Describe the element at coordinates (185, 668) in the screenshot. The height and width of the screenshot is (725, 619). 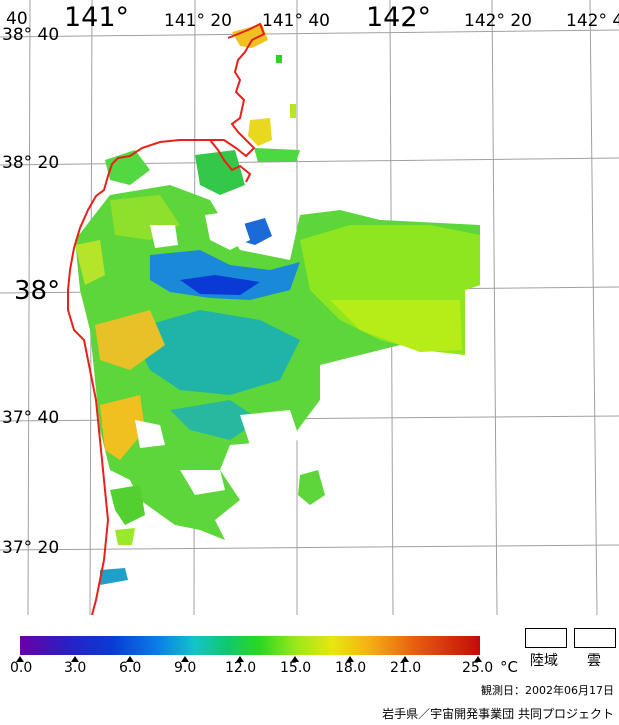
I see `colorbar-tick-label: 9.0` at that location.